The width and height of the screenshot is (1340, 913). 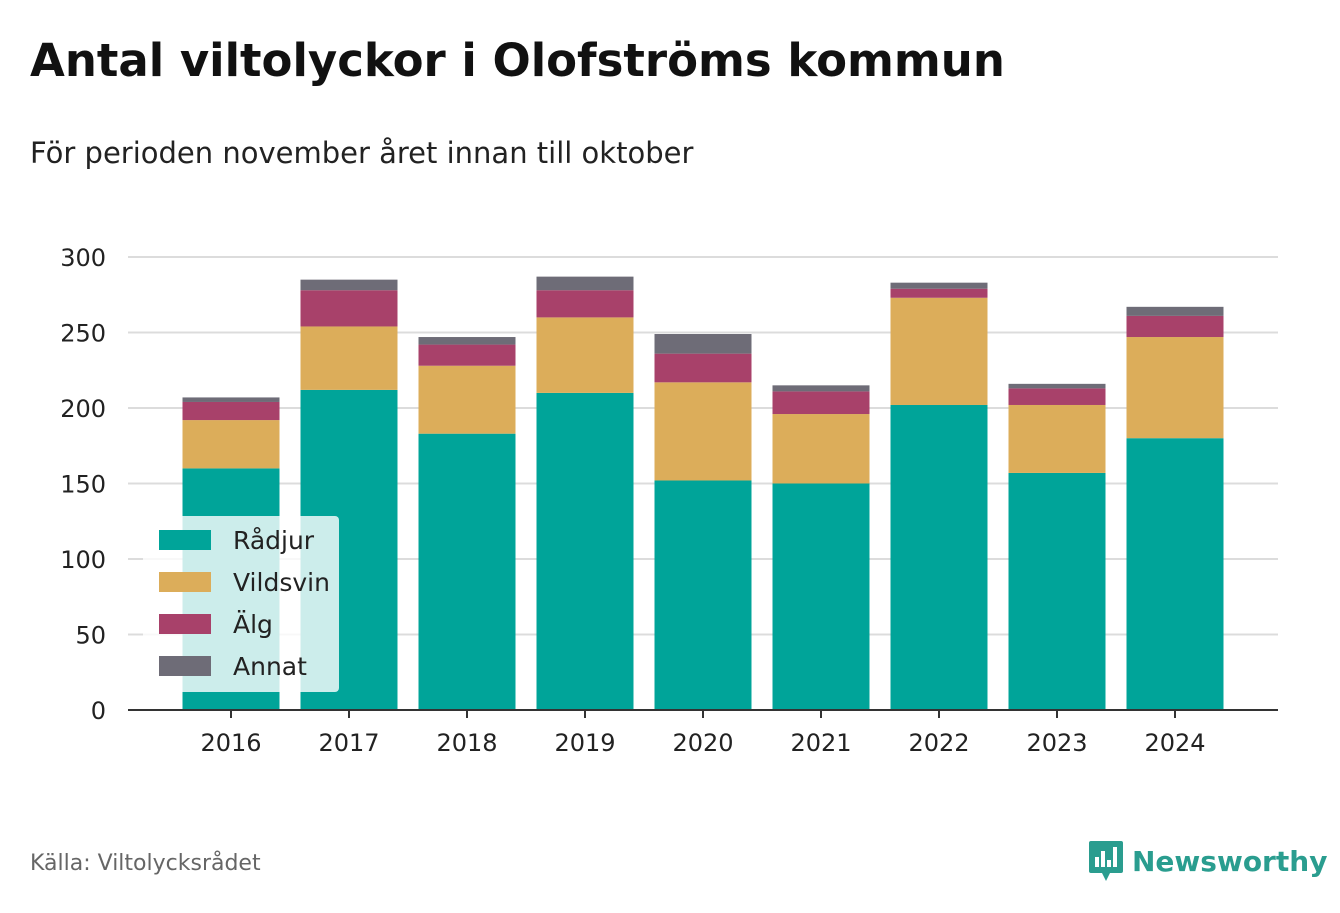 What do you see at coordinates (939, 557) in the screenshot?
I see `bar-segment-rådjur-2022` at bounding box center [939, 557].